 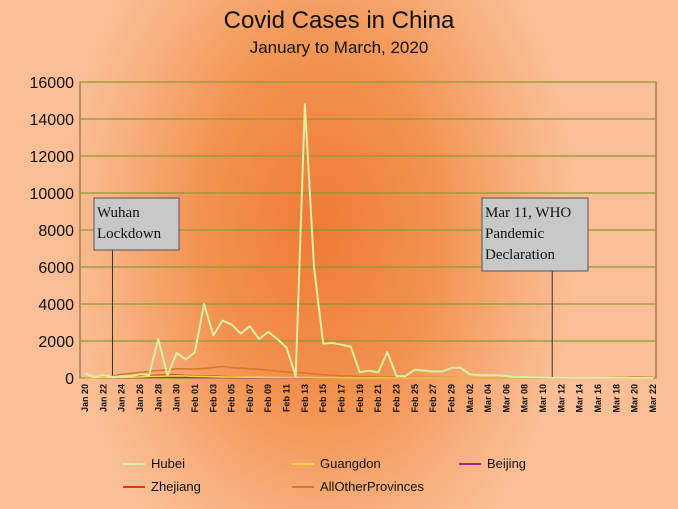 What do you see at coordinates (598, 398) in the screenshot?
I see `x-tick-label: Mar 16` at bounding box center [598, 398].